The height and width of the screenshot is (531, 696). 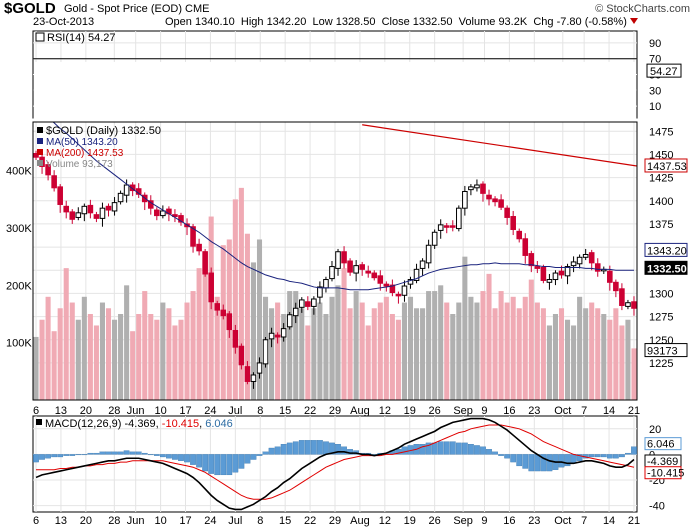 What do you see at coordinates (410, 521) in the screenshot?
I see `xtick-label: 19` at bounding box center [410, 521].